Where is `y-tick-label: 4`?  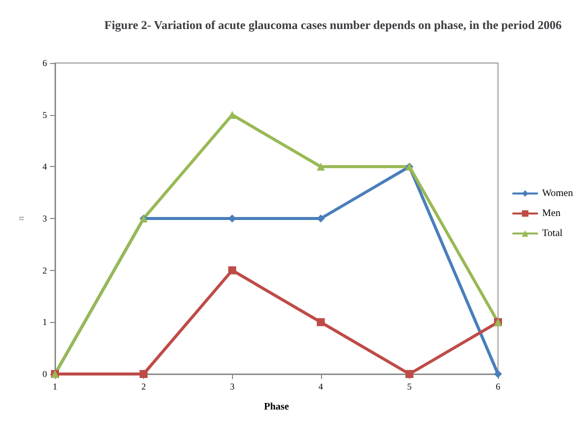 y-tick-label: 4 is located at coordinates (45, 167).